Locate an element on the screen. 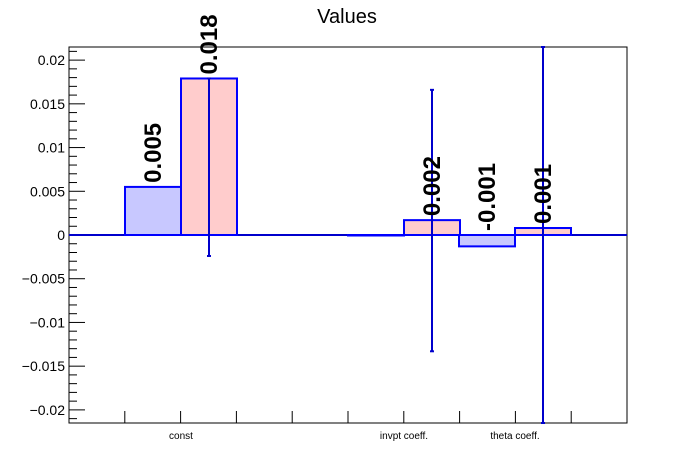 The width and height of the screenshot is (696, 472). y-tick-label: −0.005 is located at coordinates (43, 279).